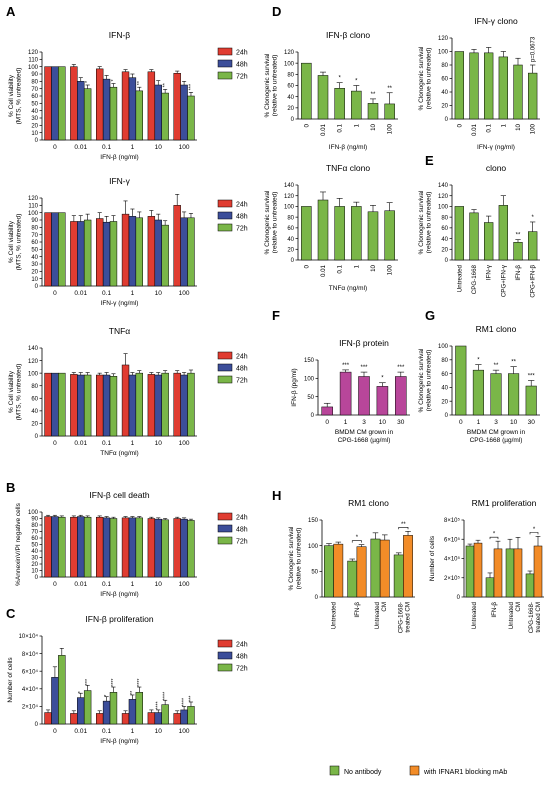 Image resolution: width=550 pixels, height=796 pixels. What do you see at coordinates (364, 432) in the screenshot?
I see `x-axis-label: BMDM CM grown in` at bounding box center [364, 432].